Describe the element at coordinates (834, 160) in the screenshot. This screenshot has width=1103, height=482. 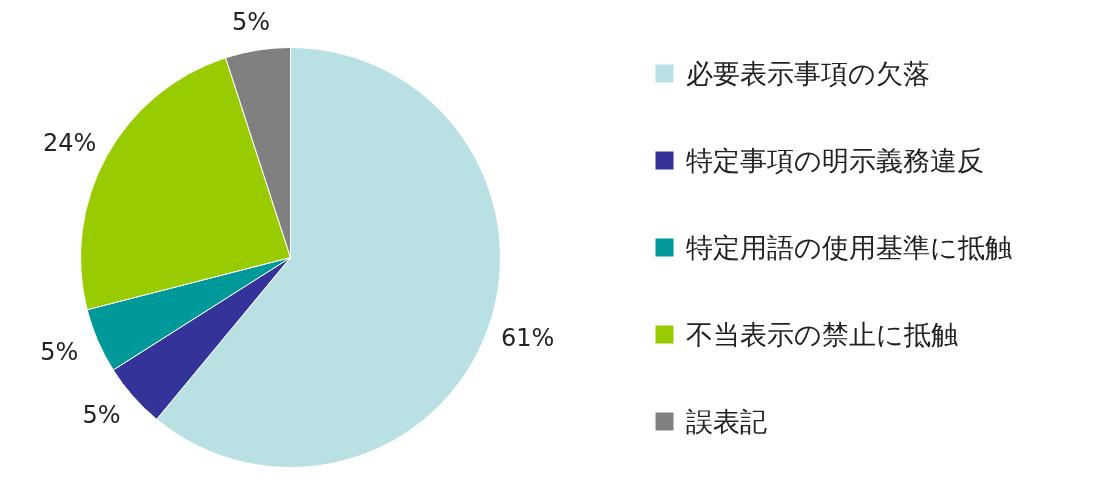
I see `legend-label: 特定事項の明示義務違反` at that location.